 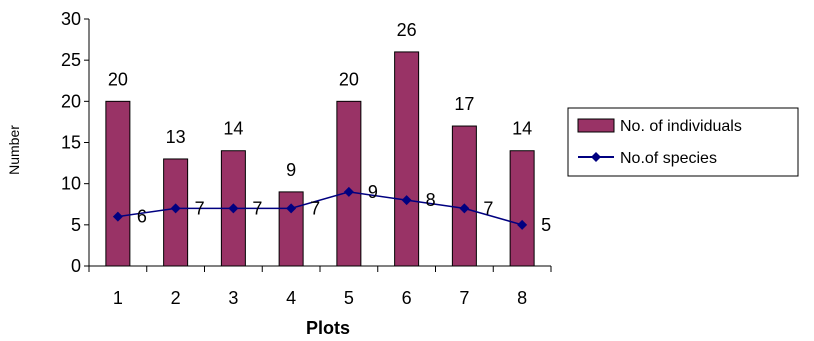 I want to click on y-axis-title: Number, so click(x=14, y=150).